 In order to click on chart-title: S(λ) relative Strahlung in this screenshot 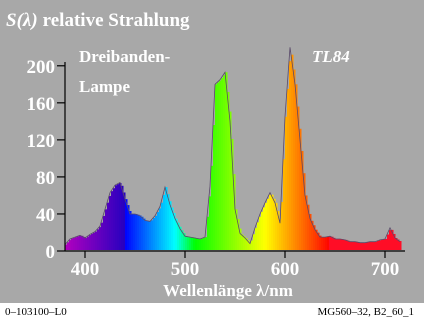, I will do `click(98, 20)`.